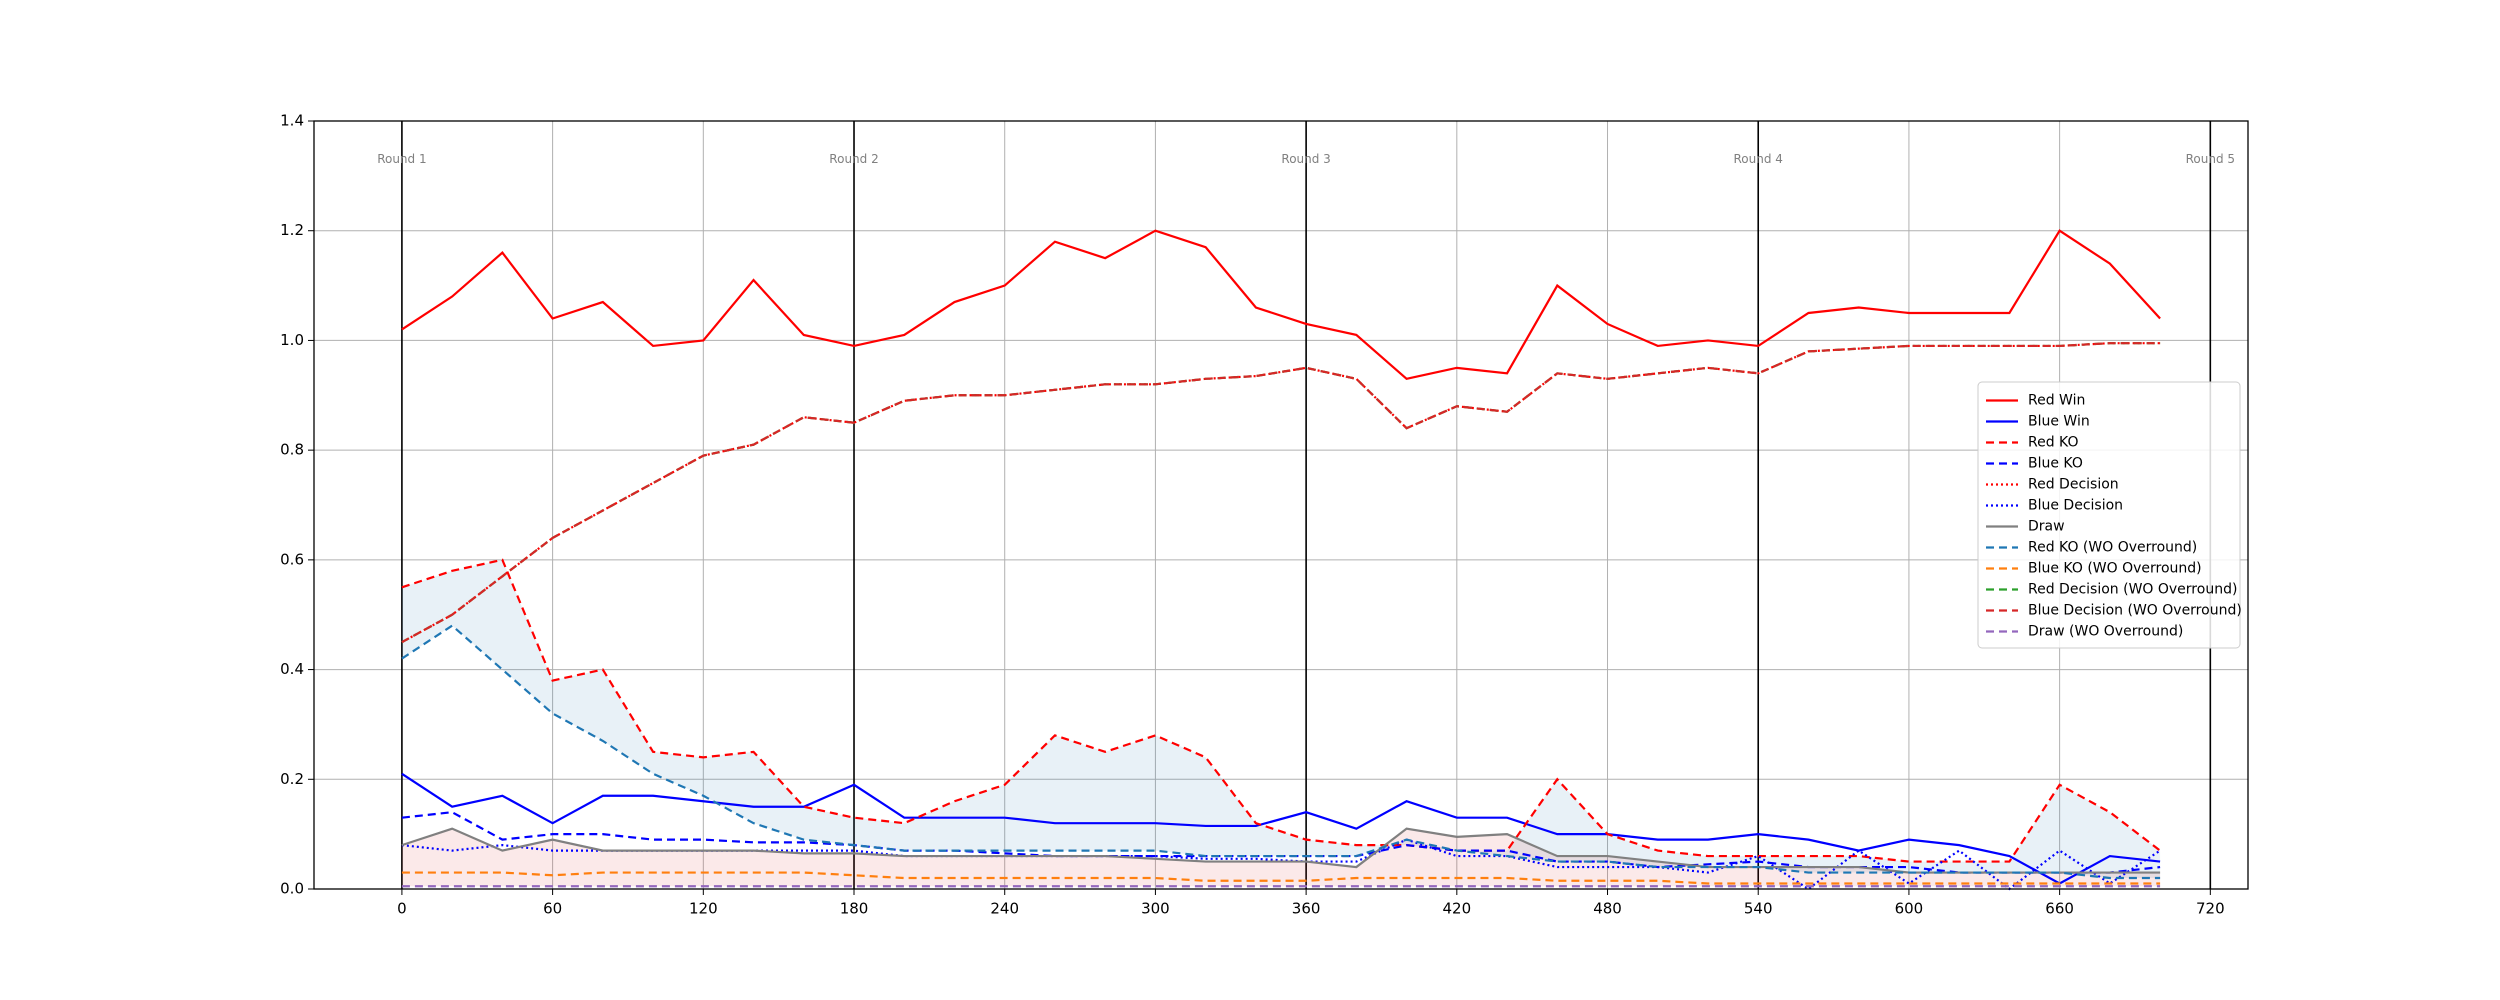 The height and width of the screenshot is (1000, 2500). Describe the element at coordinates (853, 159) in the screenshot. I see `round-label: Round 2` at that location.